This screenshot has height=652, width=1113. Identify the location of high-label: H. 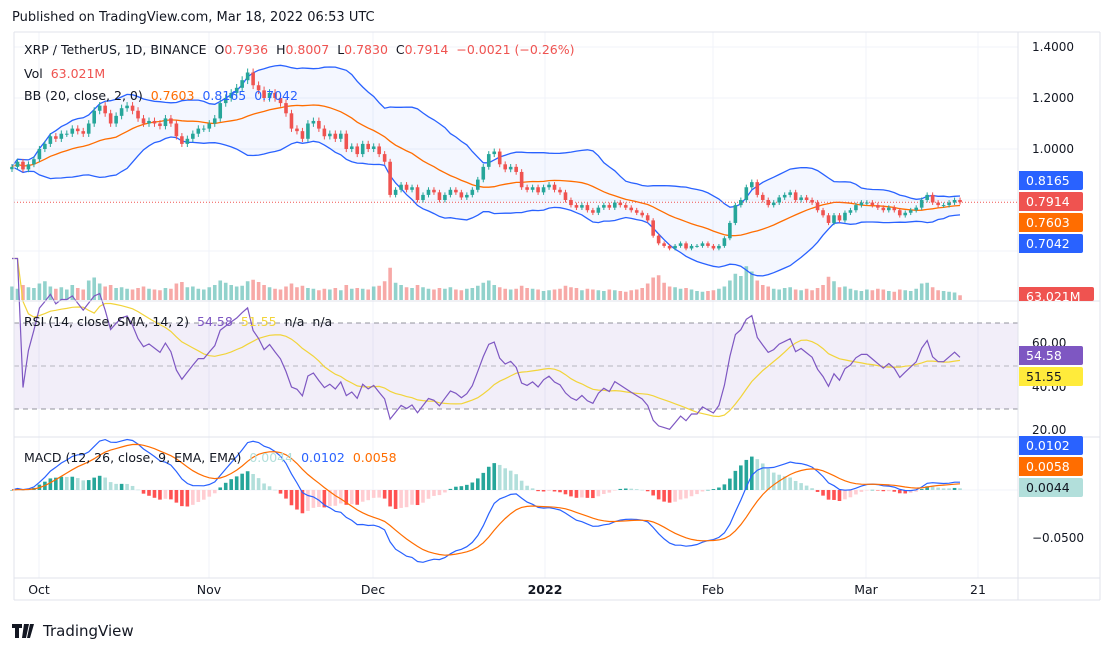
(281, 49).